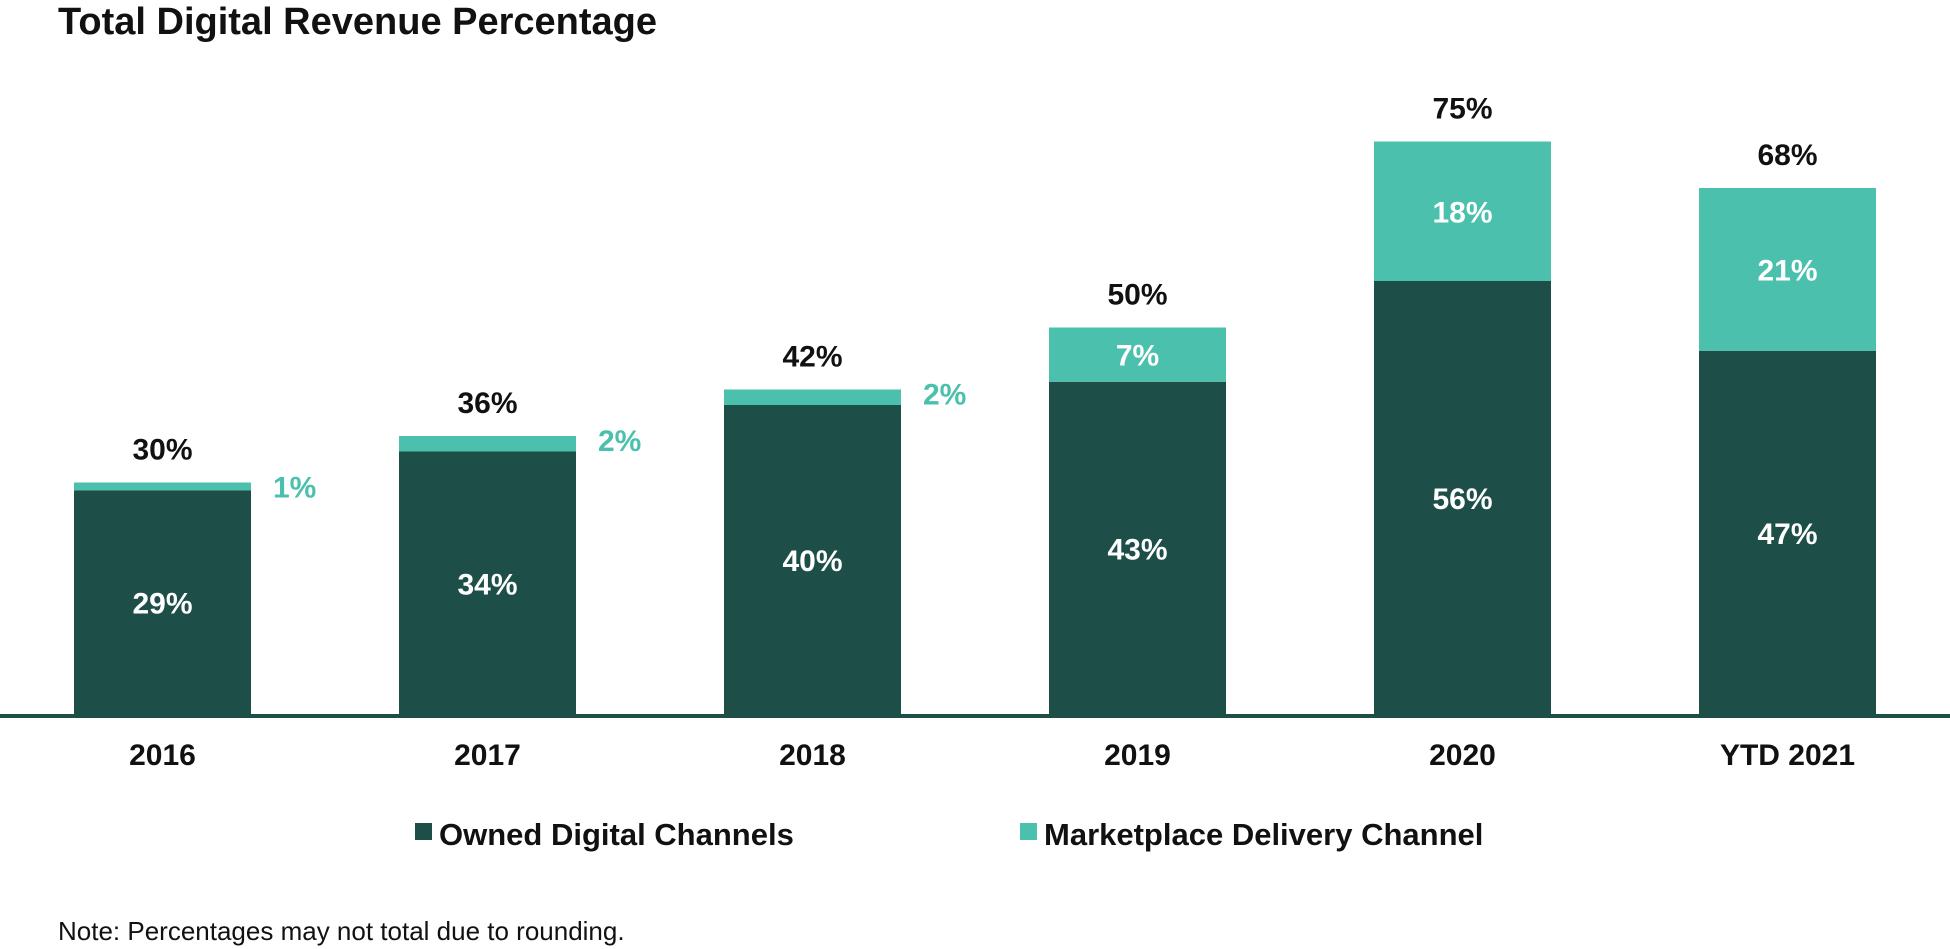 The image size is (1950, 949). I want to click on category-label-5: YTD 2021, so click(1787, 755).